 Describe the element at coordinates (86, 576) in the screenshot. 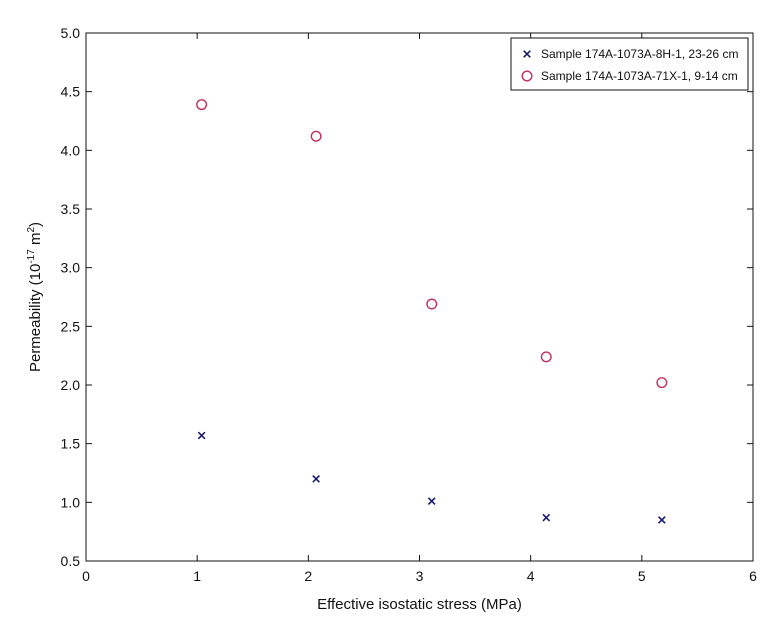

I see `x-tick-label: 0` at that location.